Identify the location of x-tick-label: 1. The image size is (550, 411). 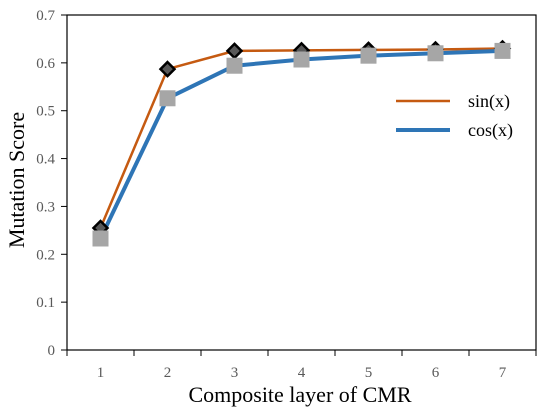
(101, 373).